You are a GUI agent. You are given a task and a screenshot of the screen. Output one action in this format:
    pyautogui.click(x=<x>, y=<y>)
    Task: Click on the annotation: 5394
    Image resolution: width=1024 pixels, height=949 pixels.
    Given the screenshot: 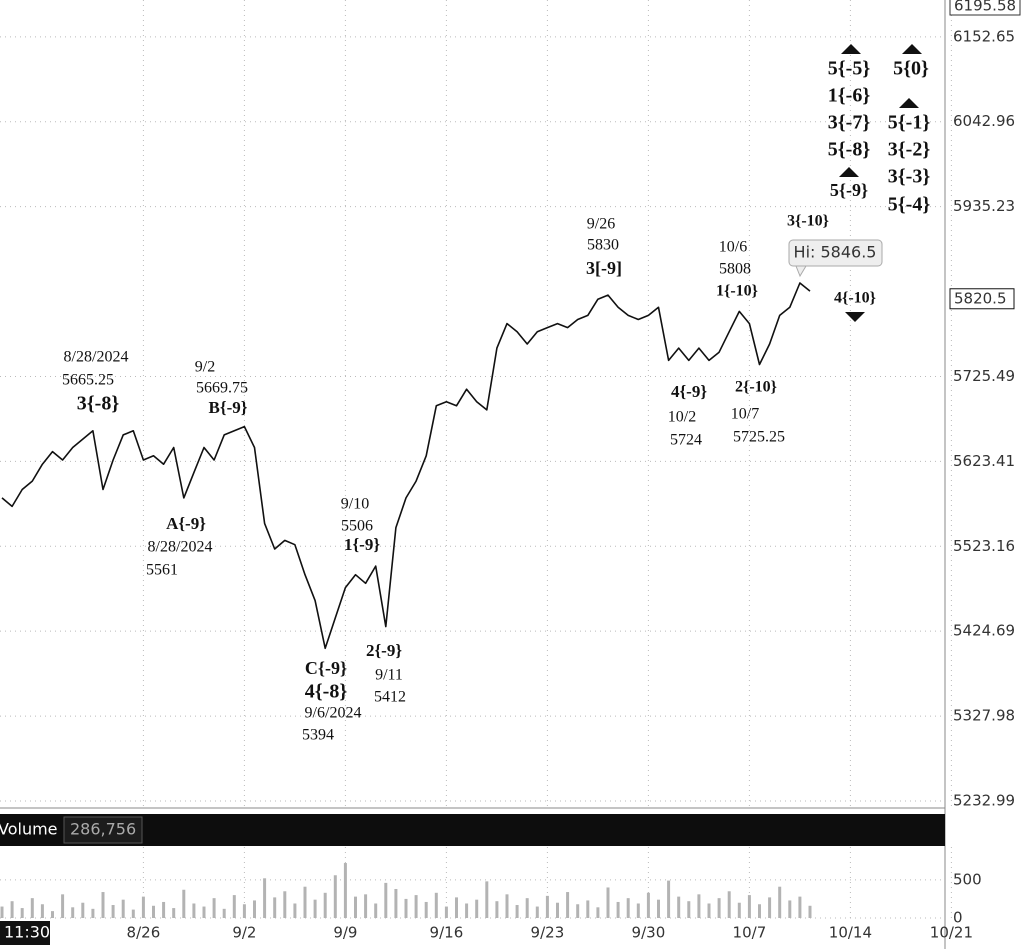 What is the action you would take?
    pyautogui.click(x=318, y=735)
    